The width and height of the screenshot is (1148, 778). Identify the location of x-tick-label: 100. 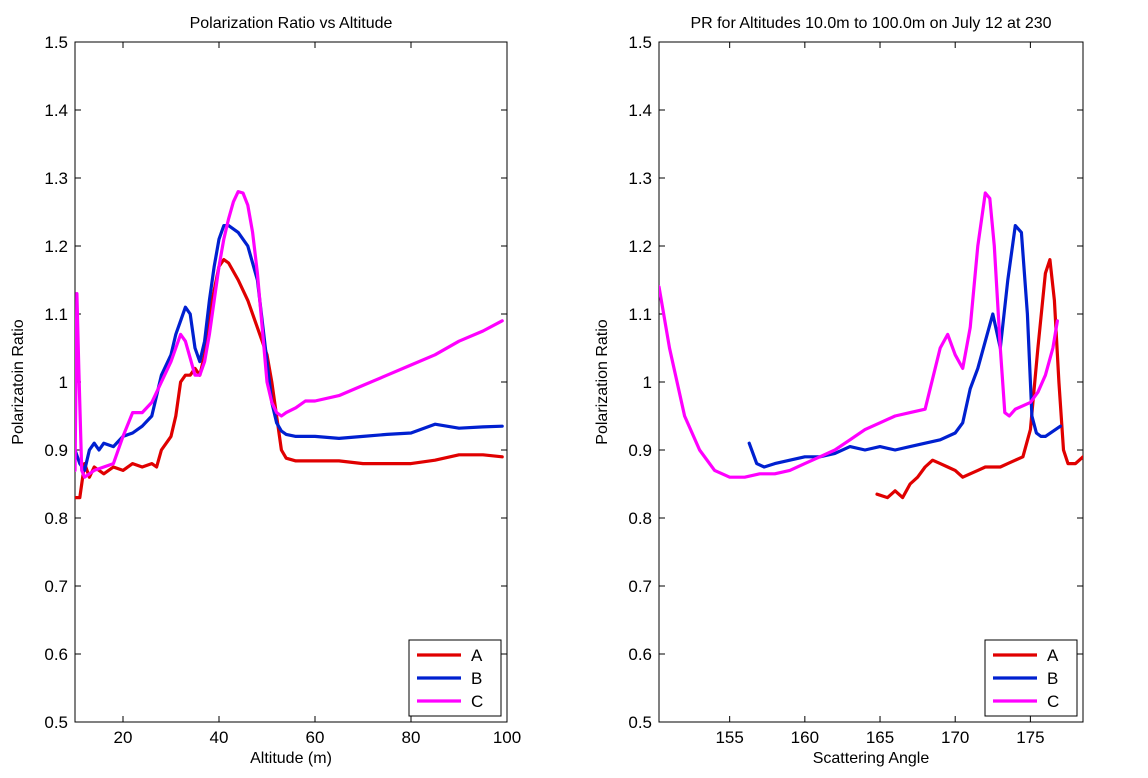
(507, 737).